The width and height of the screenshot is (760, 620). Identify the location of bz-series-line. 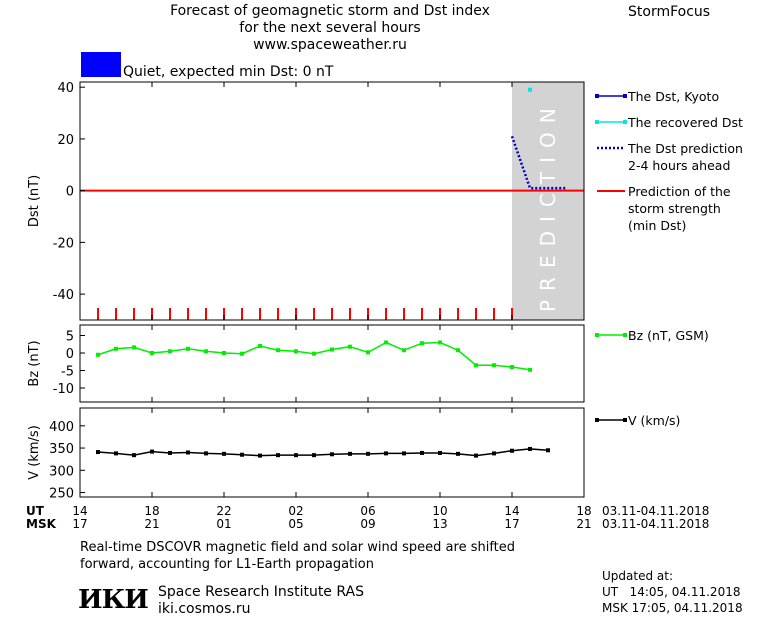
(314, 356).